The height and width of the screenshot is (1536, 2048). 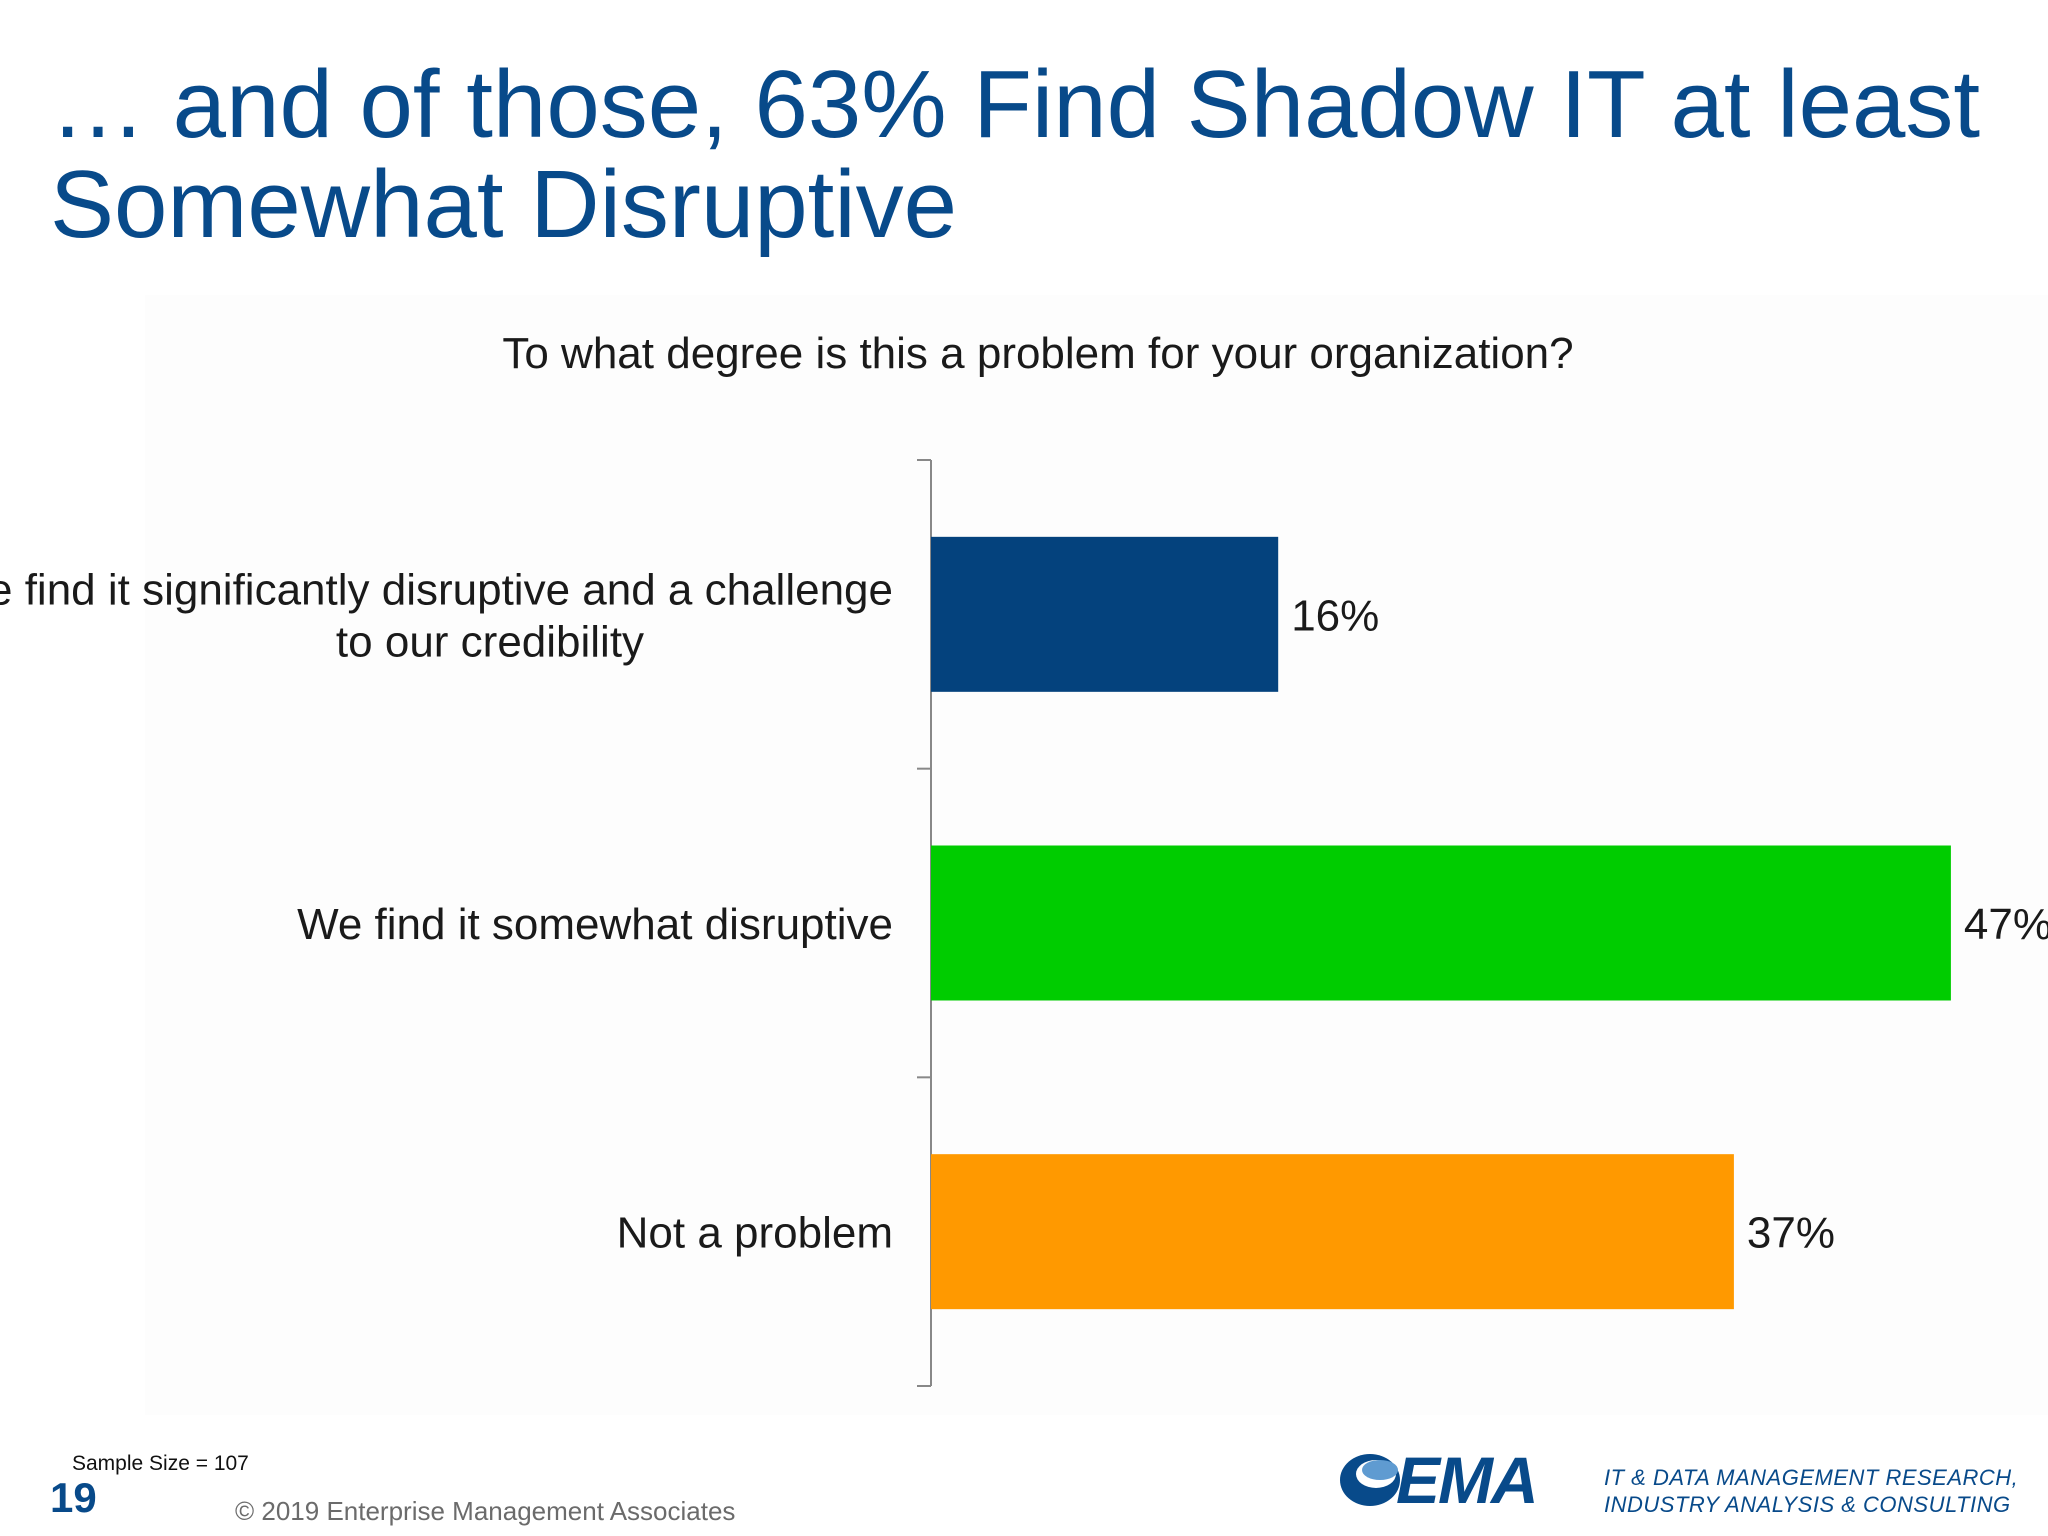 I want to click on data-label-1: 16%, so click(x=1335, y=615).